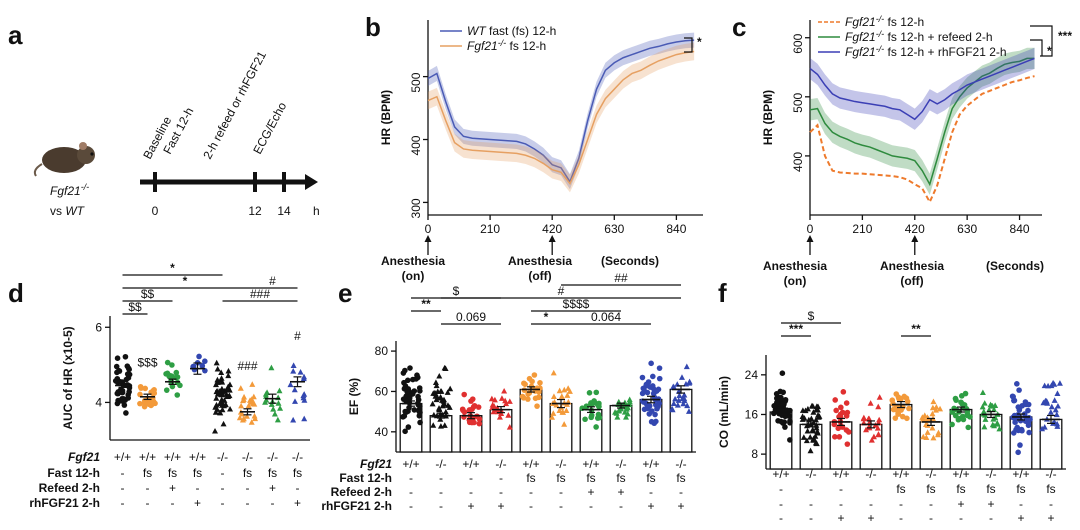 Image resolution: width=1080 pixels, height=530 pixels. Describe the element at coordinates (967, 229) in the screenshot. I see `x-tick-label: 630` at that location.